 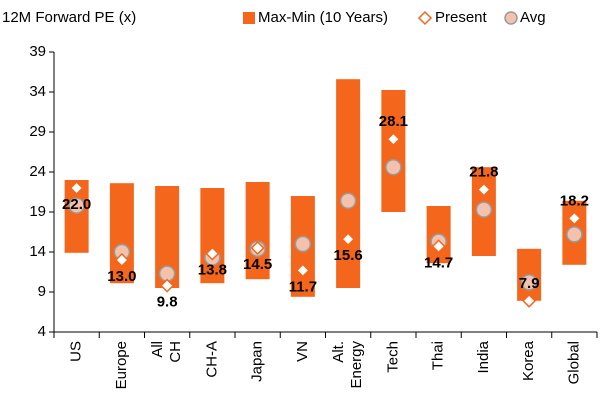 I want to click on data-label: 14.7, so click(x=438, y=262).